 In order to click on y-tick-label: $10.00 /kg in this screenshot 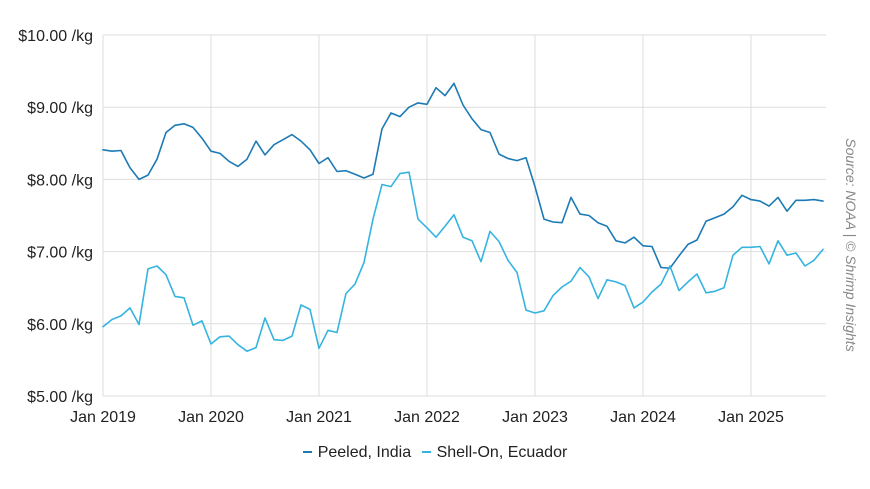, I will do `click(55, 36)`.